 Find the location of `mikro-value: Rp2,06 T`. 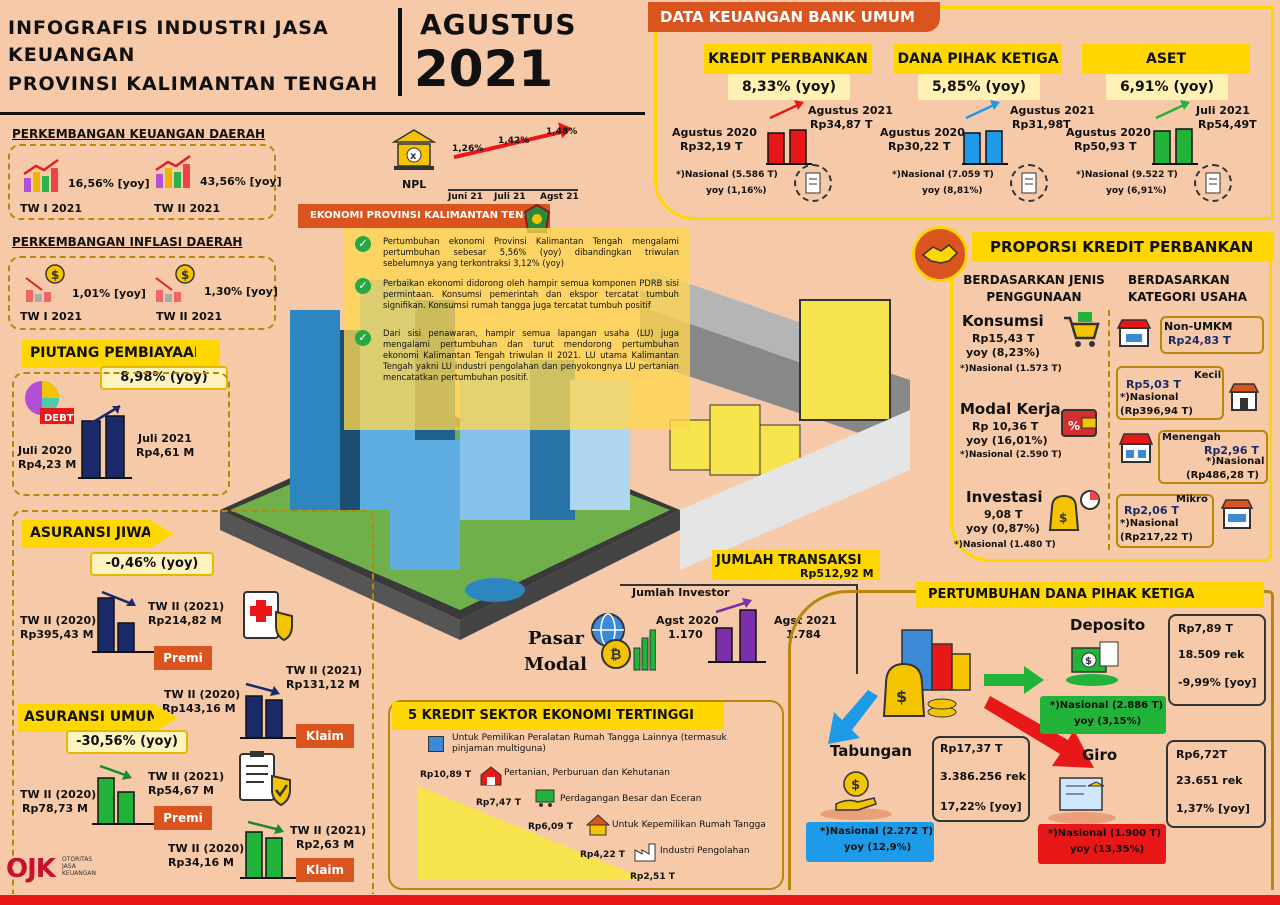

mikro-value: Rp2,06 T is located at coordinates (1151, 510).